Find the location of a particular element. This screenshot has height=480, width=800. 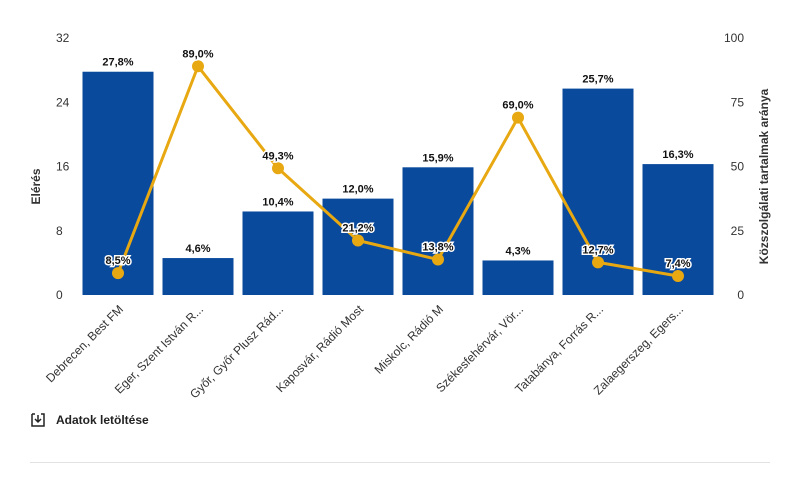

line-data-label: 13,8% is located at coordinates (437, 248).